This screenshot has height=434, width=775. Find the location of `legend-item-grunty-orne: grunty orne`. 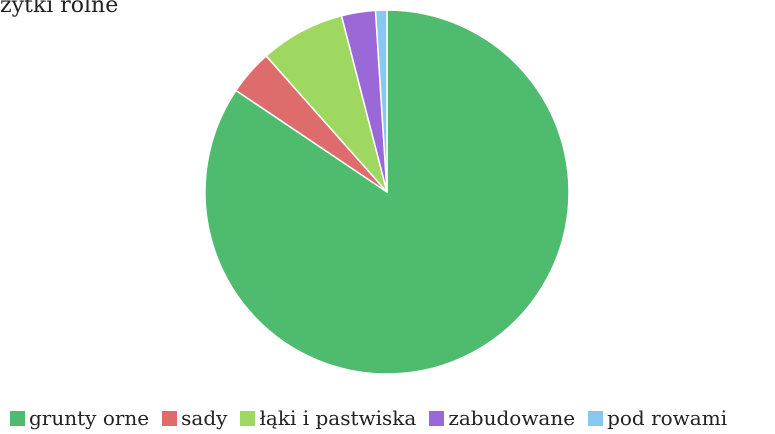

legend-item-grunty-orne: grunty orne is located at coordinates (79, 418).